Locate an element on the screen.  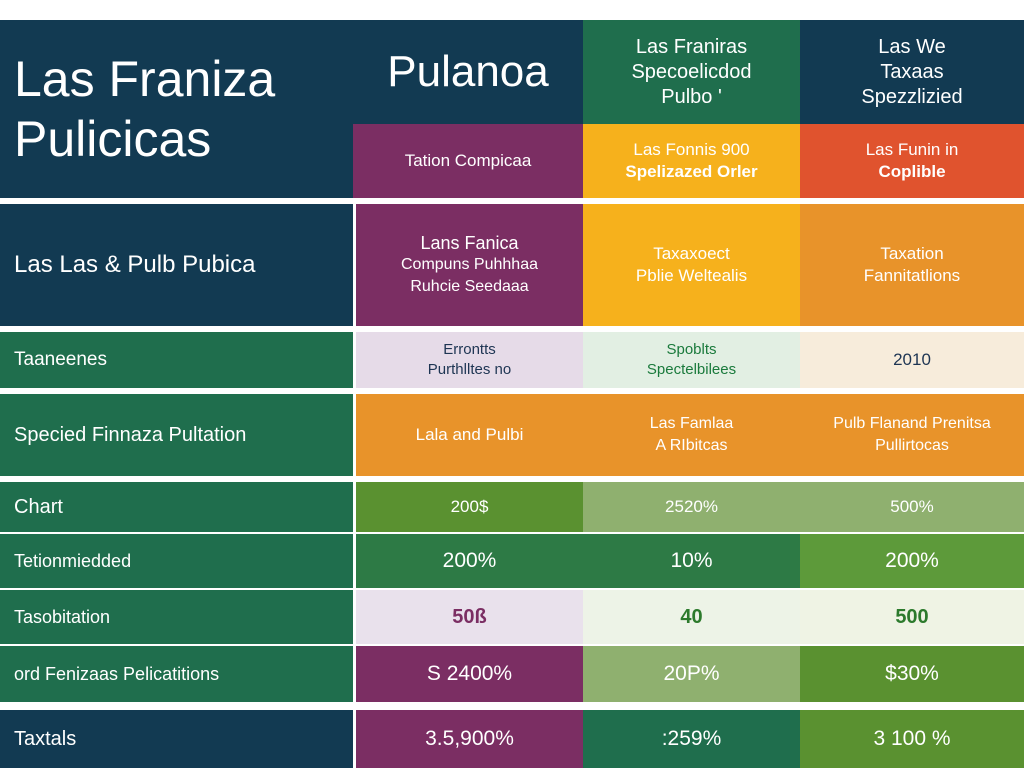
table-cell: :259% is located at coordinates (691, 739).